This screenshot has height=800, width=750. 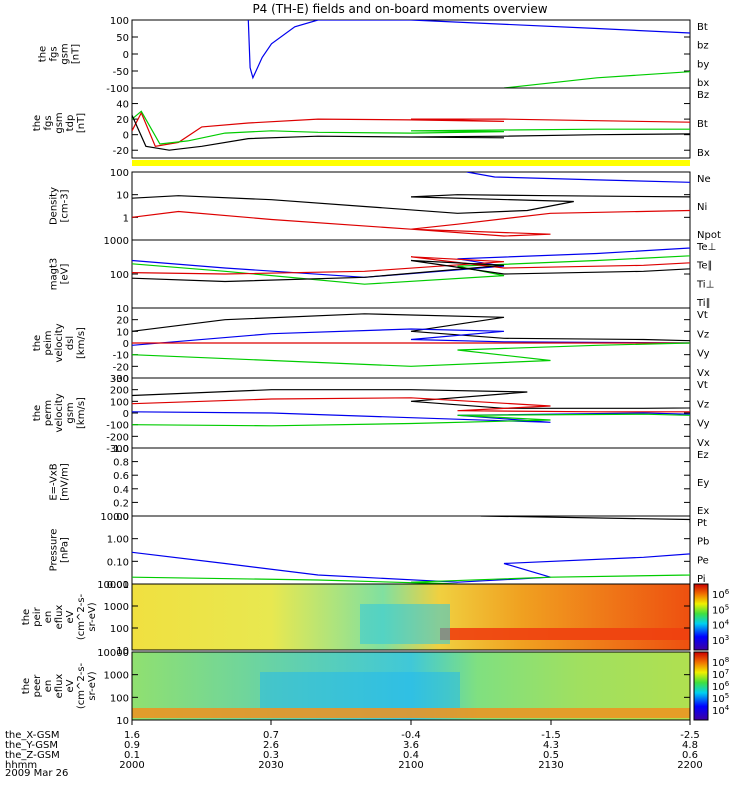 What do you see at coordinates (703, 303) in the screenshot?
I see `legend-entry: Ti∥` at bounding box center [703, 303].